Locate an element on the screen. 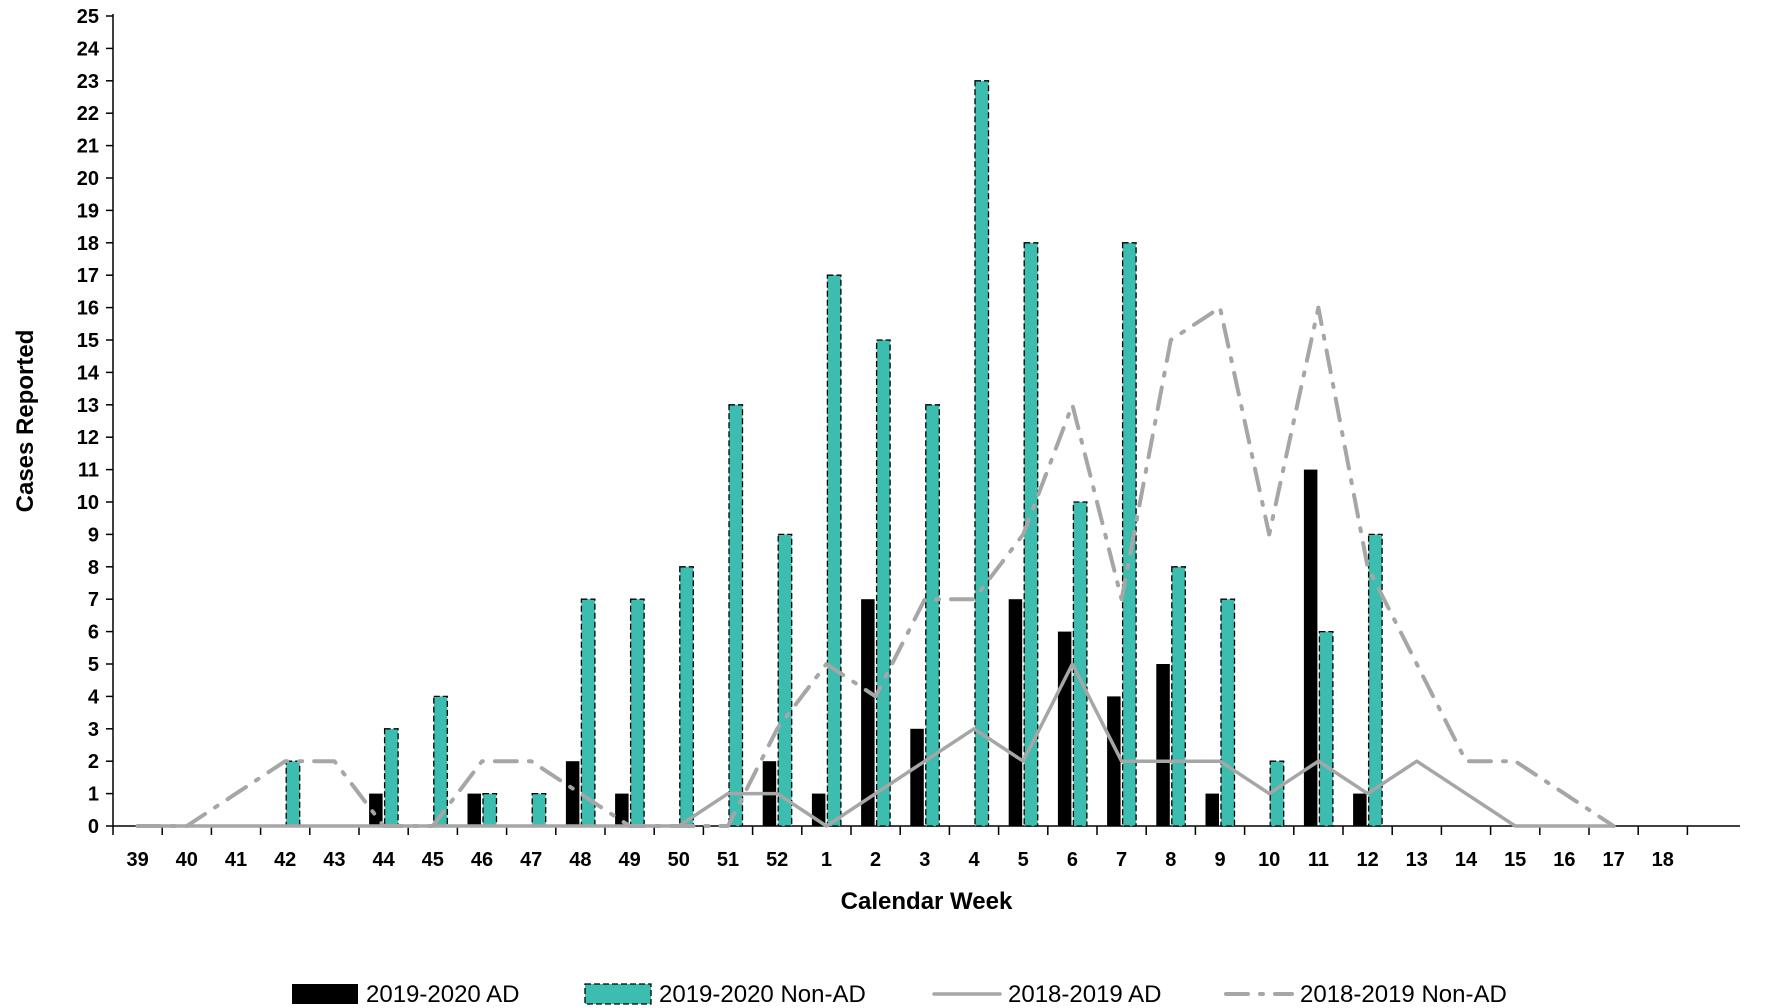 This screenshot has height=1008, width=1777. y-tick-label: 13 is located at coordinates (88, 406).